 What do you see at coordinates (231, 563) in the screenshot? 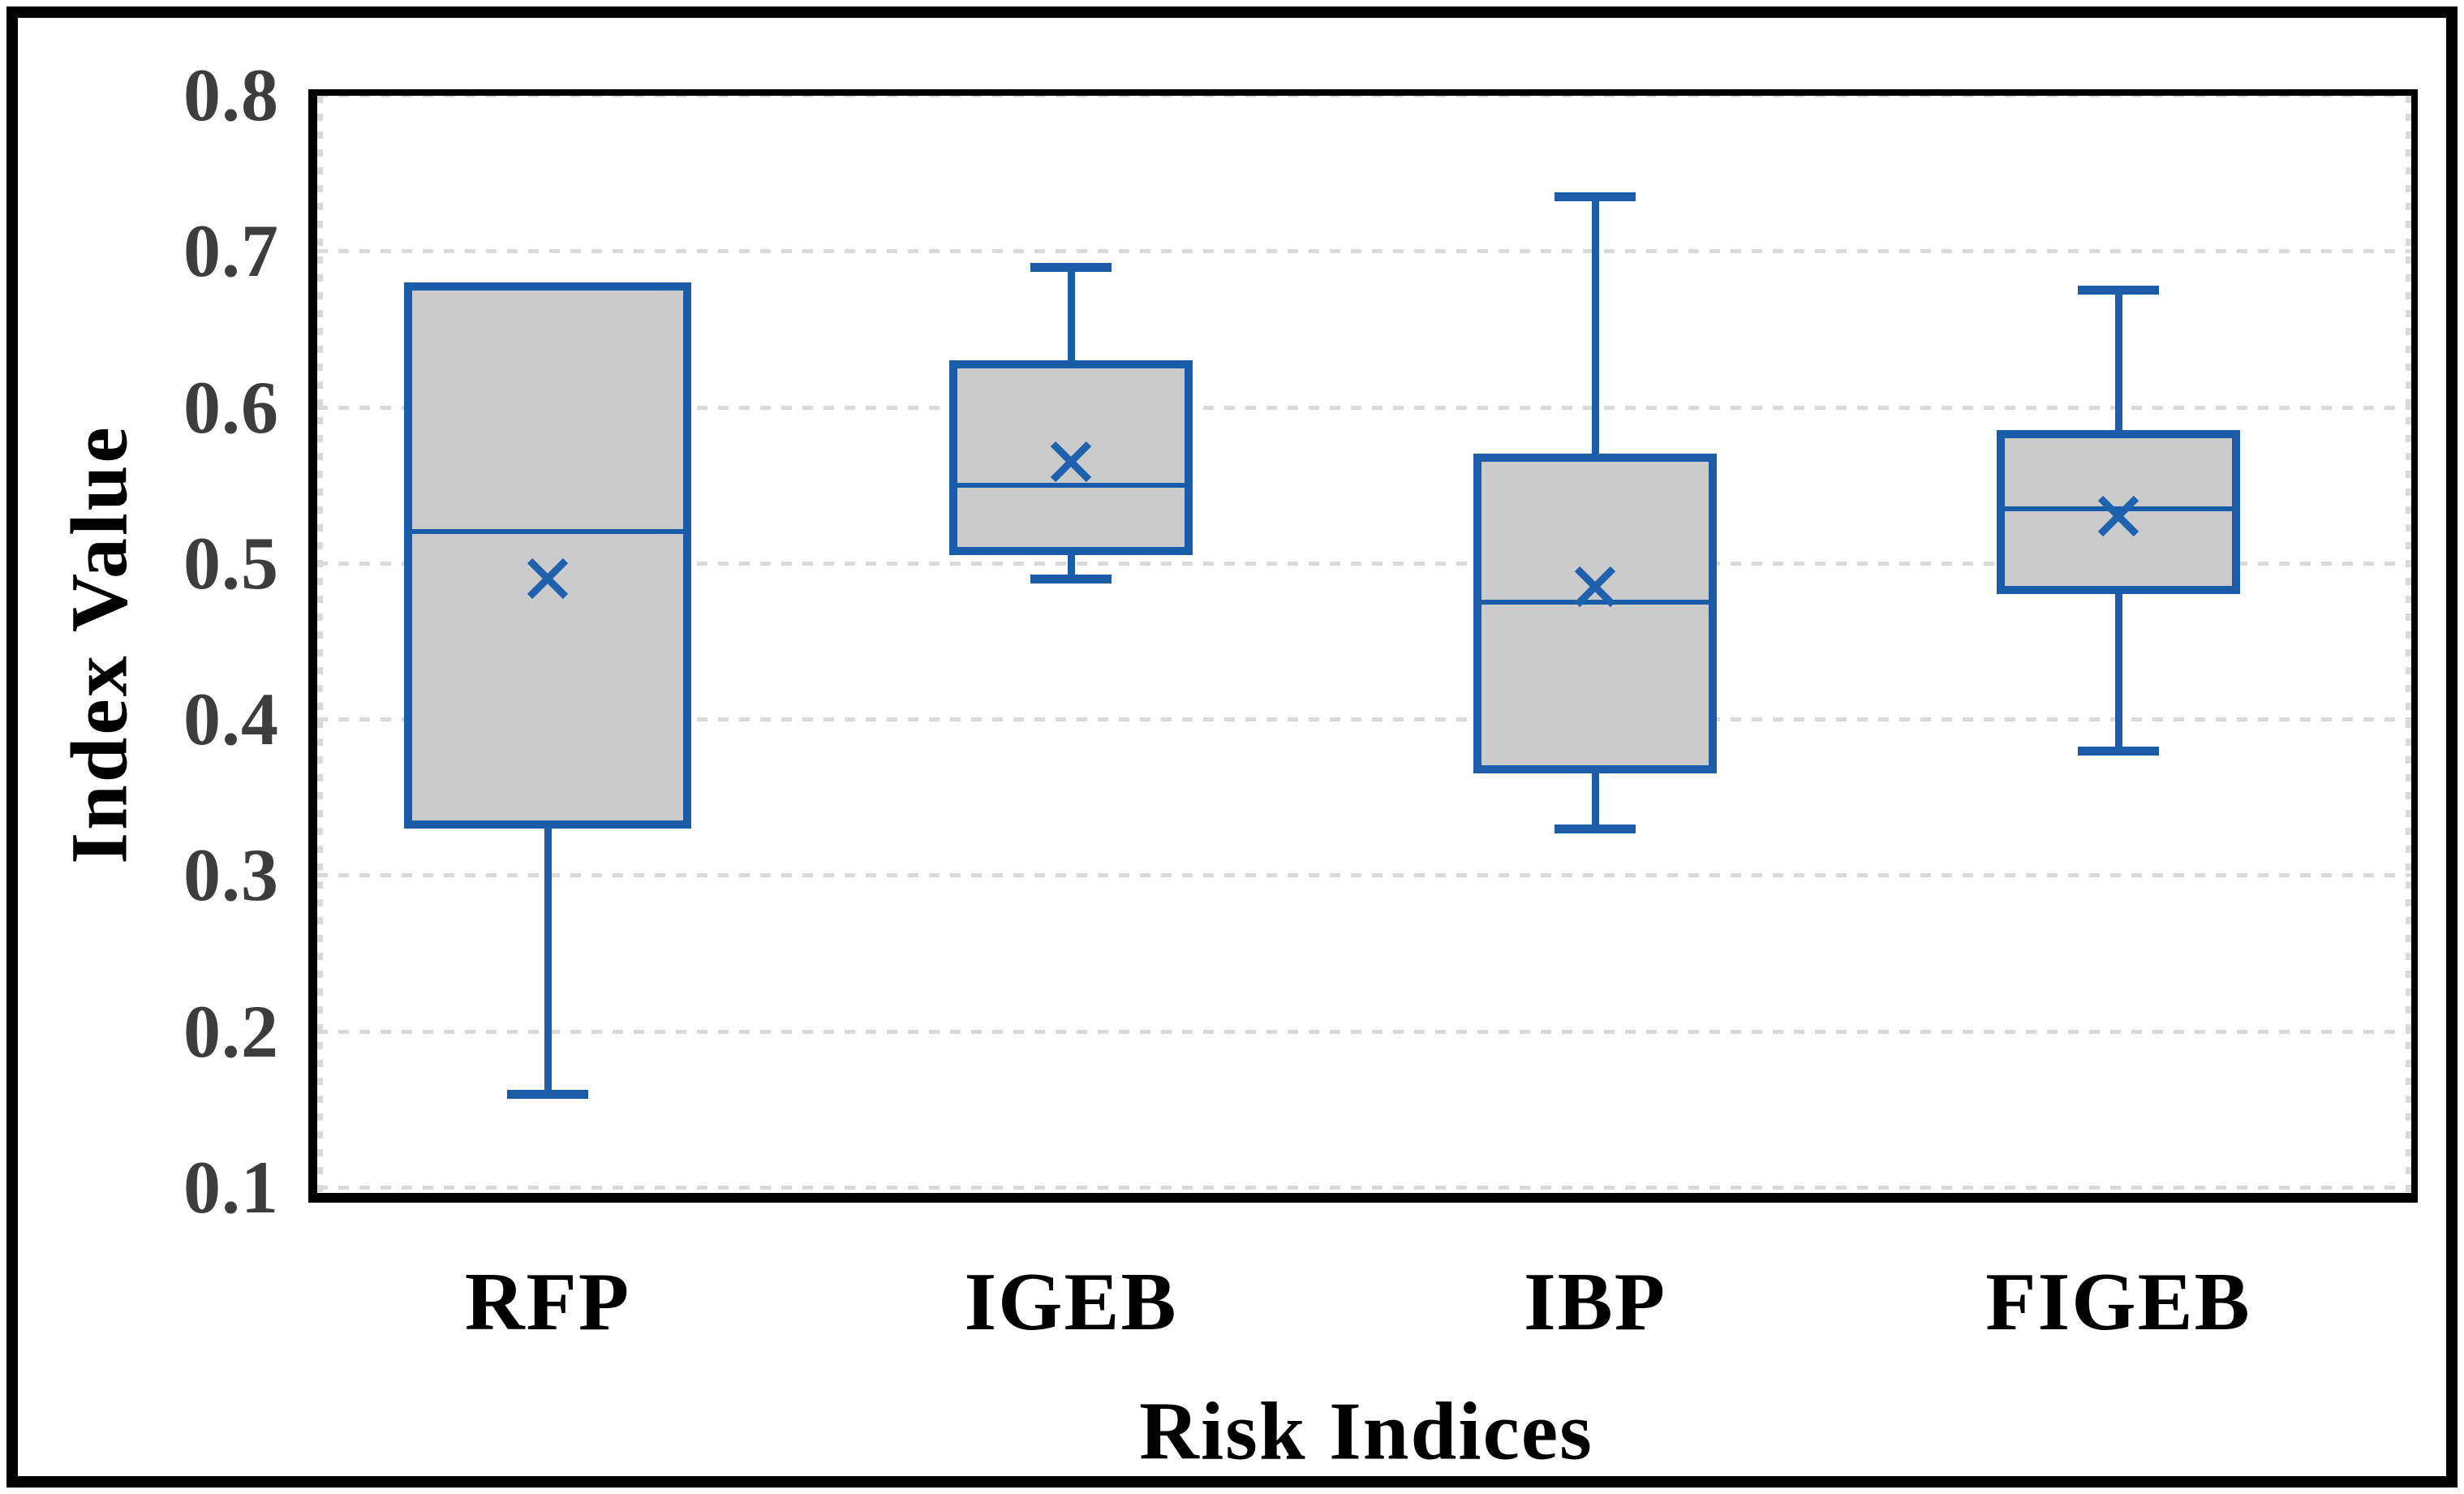
I see `y-tick-label-0.5: 0.5` at bounding box center [231, 563].